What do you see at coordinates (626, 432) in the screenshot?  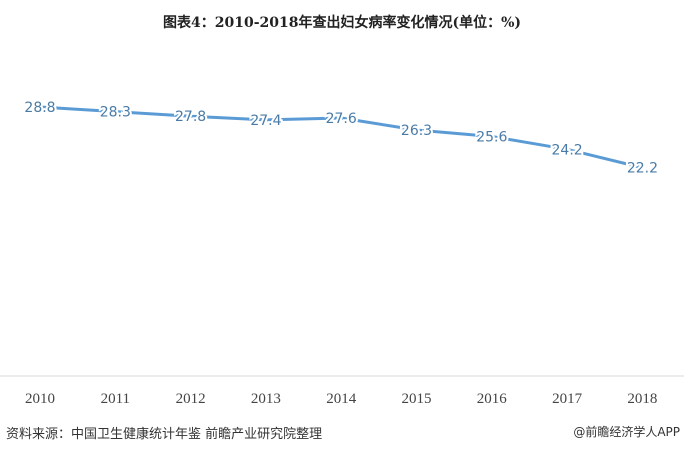 I see `credit: @前瞻经济学人APP` at bounding box center [626, 432].